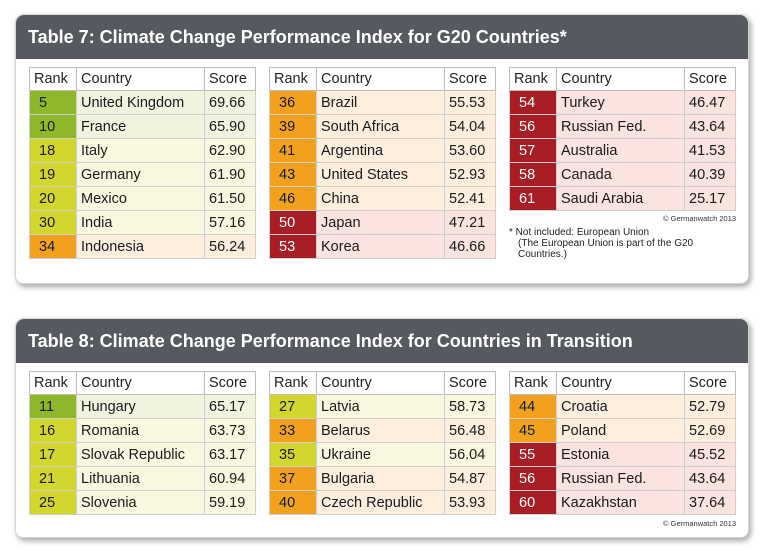 Image resolution: width=765 pixels, height=552 pixels. I want to click on table-row: 21 Lithuania 60.94, so click(142, 478).